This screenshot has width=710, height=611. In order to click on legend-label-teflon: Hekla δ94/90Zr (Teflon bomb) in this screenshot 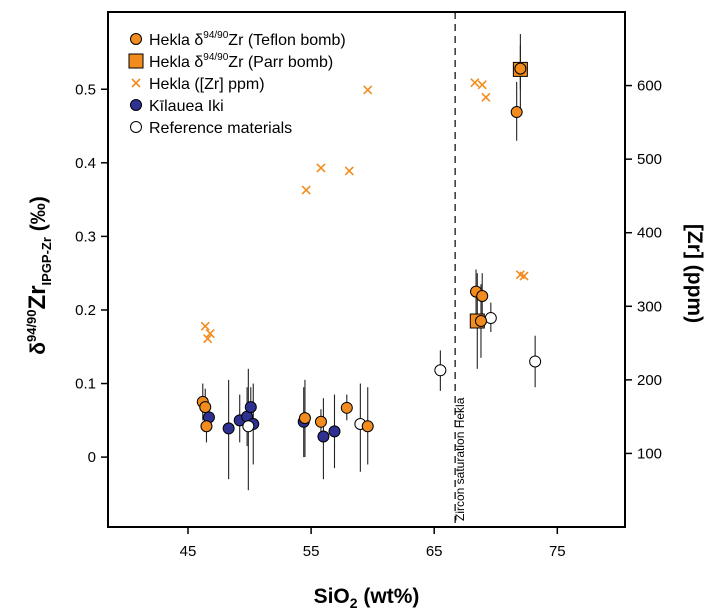, I will do `click(247, 39)`.